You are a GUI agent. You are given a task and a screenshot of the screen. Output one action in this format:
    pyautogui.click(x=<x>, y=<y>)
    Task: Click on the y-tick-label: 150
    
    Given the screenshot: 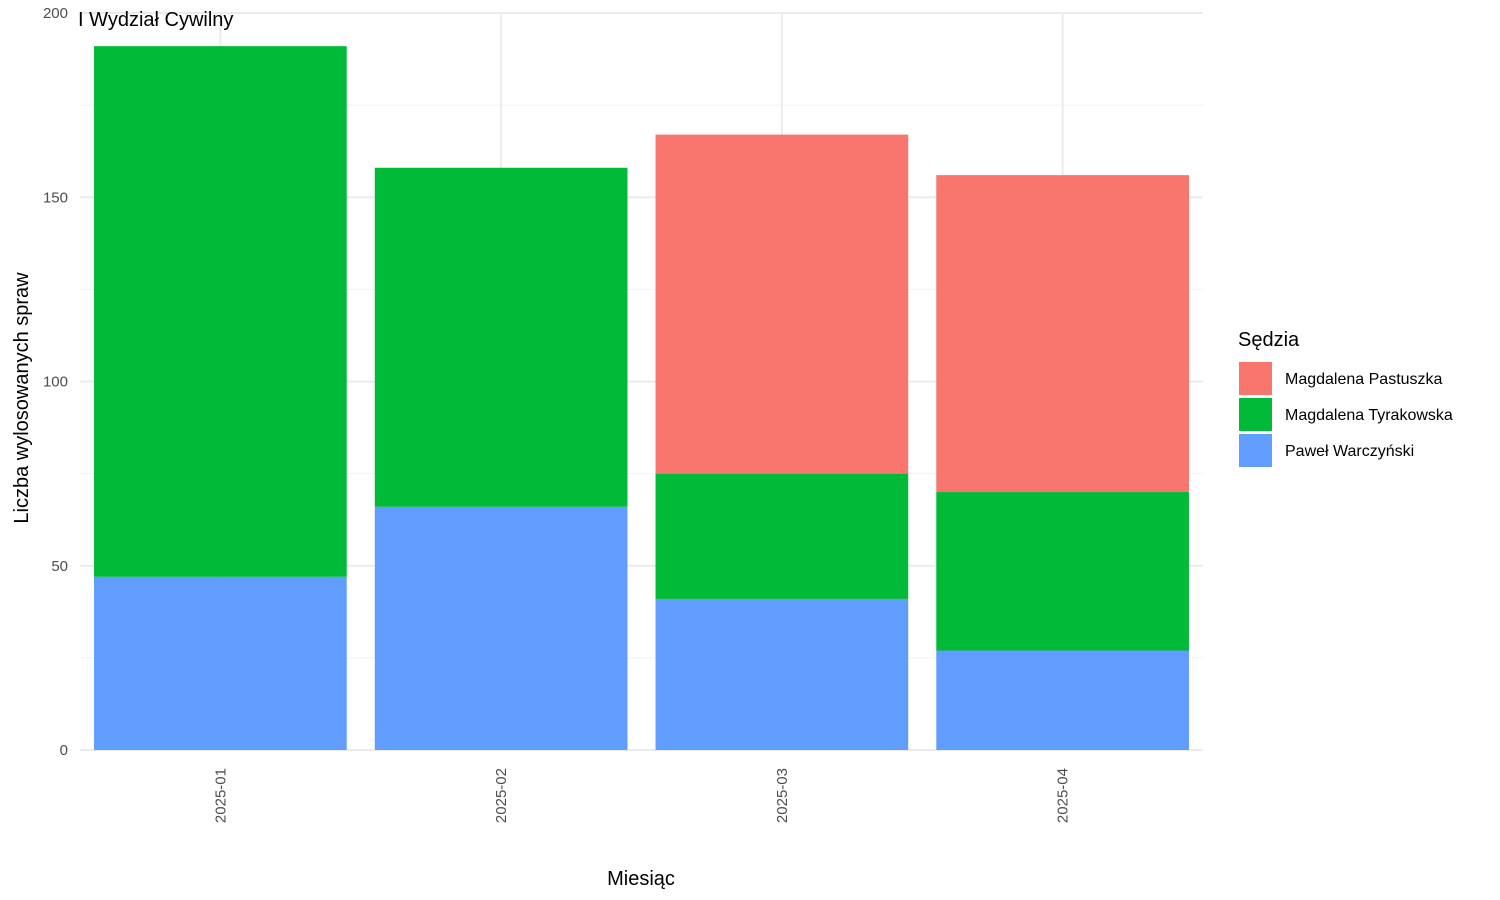 What is the action you would take?
    pyautogui.click(x=55, y=197)
    